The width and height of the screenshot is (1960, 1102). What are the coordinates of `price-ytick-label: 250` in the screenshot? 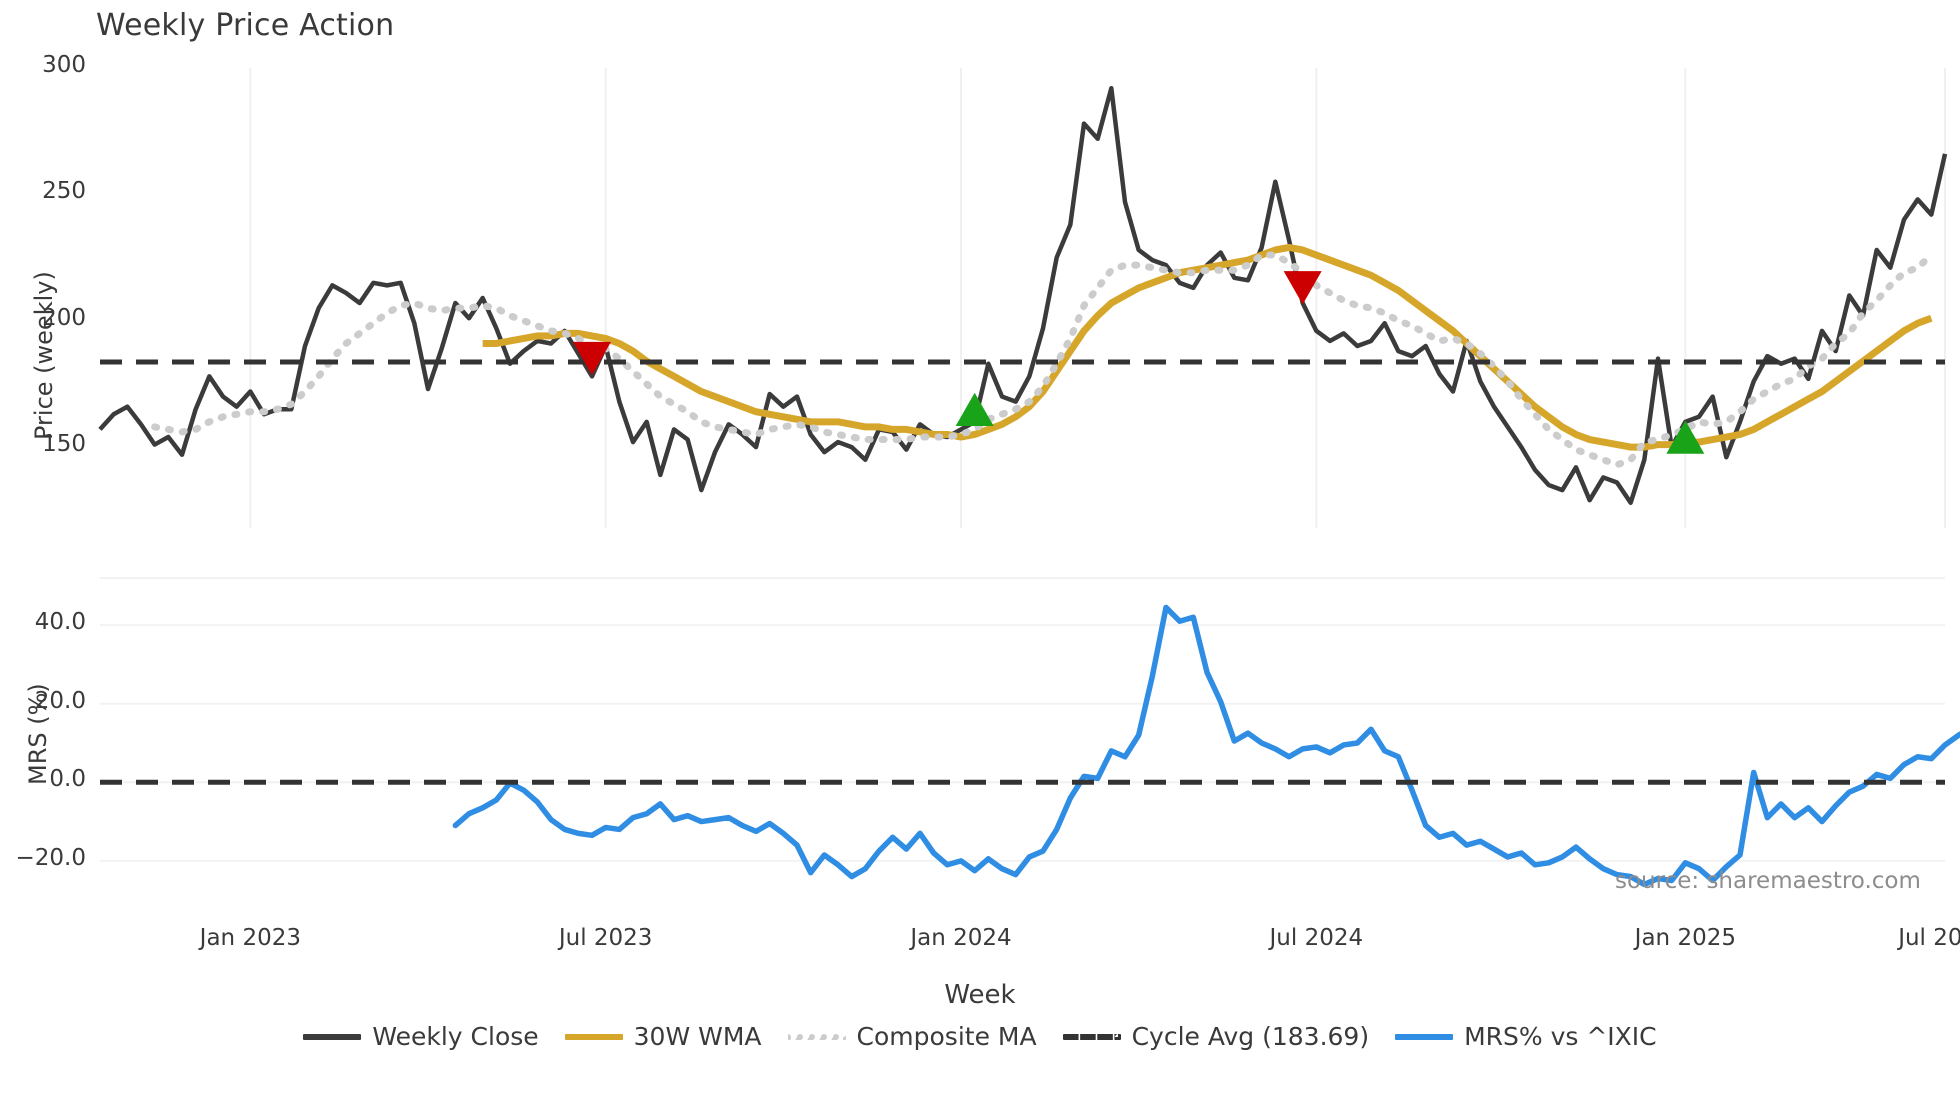 It's located at (64, 191).